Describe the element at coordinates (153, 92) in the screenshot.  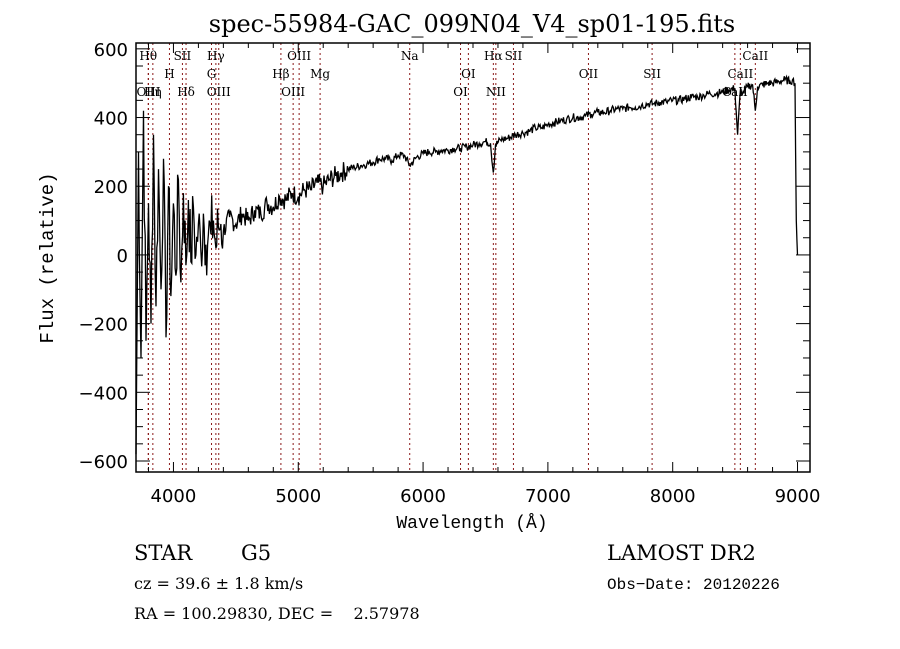
I see `line-marker-label: Hη` at that location.